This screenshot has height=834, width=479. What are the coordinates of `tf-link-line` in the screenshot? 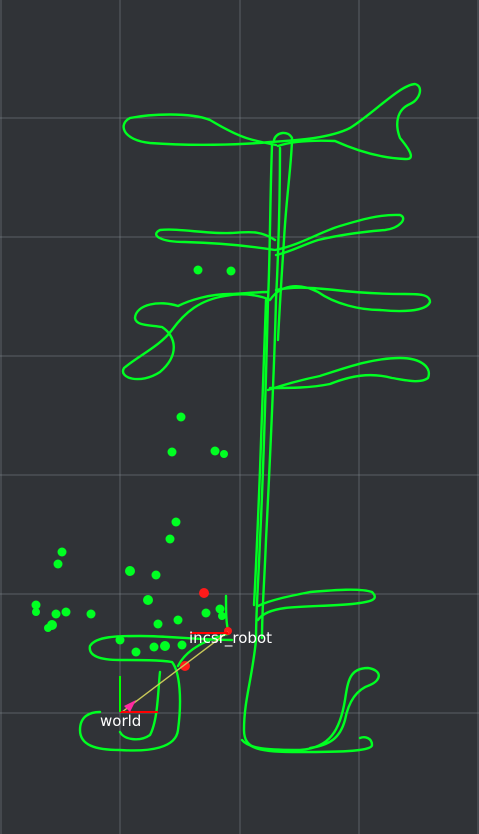 It's located at (175, 672).